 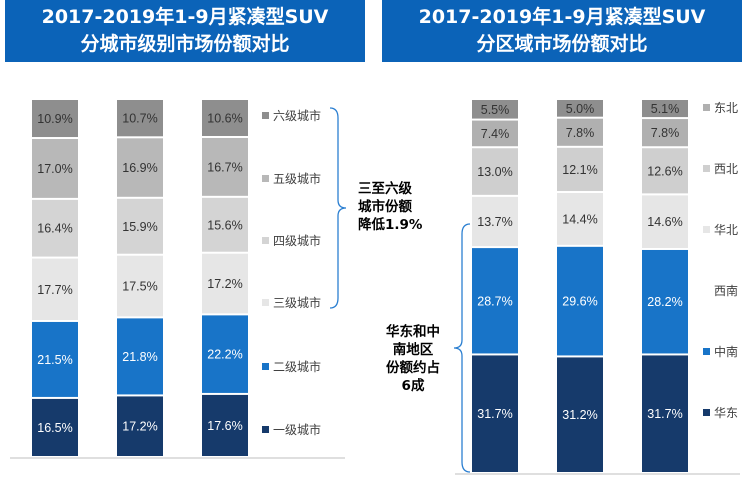 What do you see at coordinates (413, 332) in the screenshot?
I see `right-annotation-line: 华东和中` at bounding box center [413, 332].